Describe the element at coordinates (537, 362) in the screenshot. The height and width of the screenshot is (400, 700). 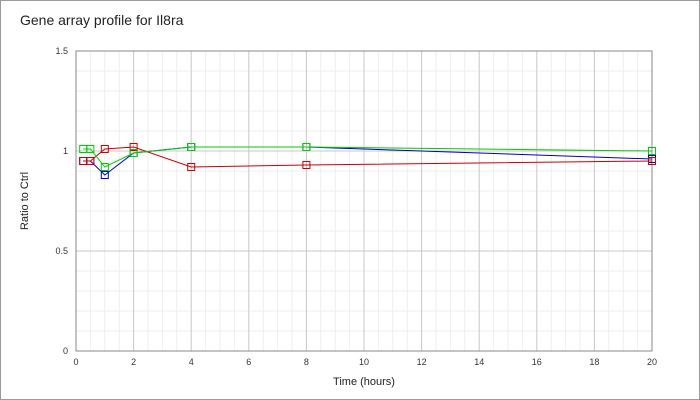
I see `x-tick-label: 16` at that location.